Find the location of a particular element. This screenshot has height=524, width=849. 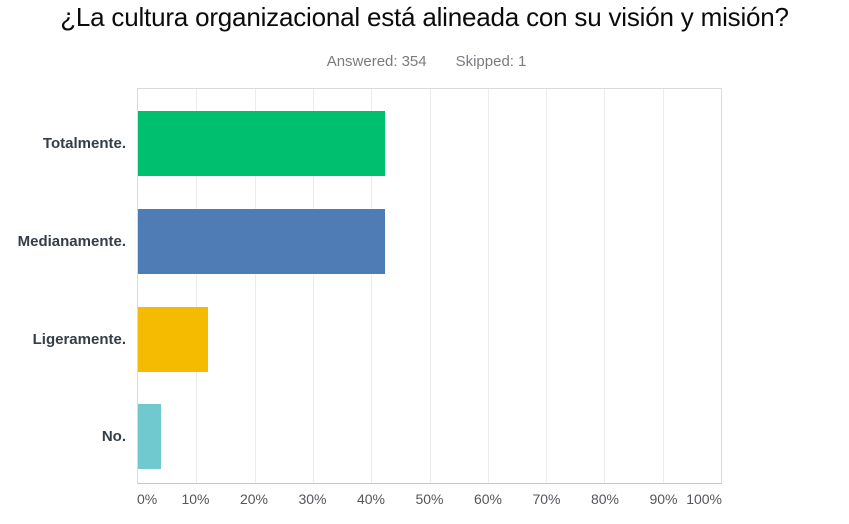

bar-no is located at coordinates (149, 436).